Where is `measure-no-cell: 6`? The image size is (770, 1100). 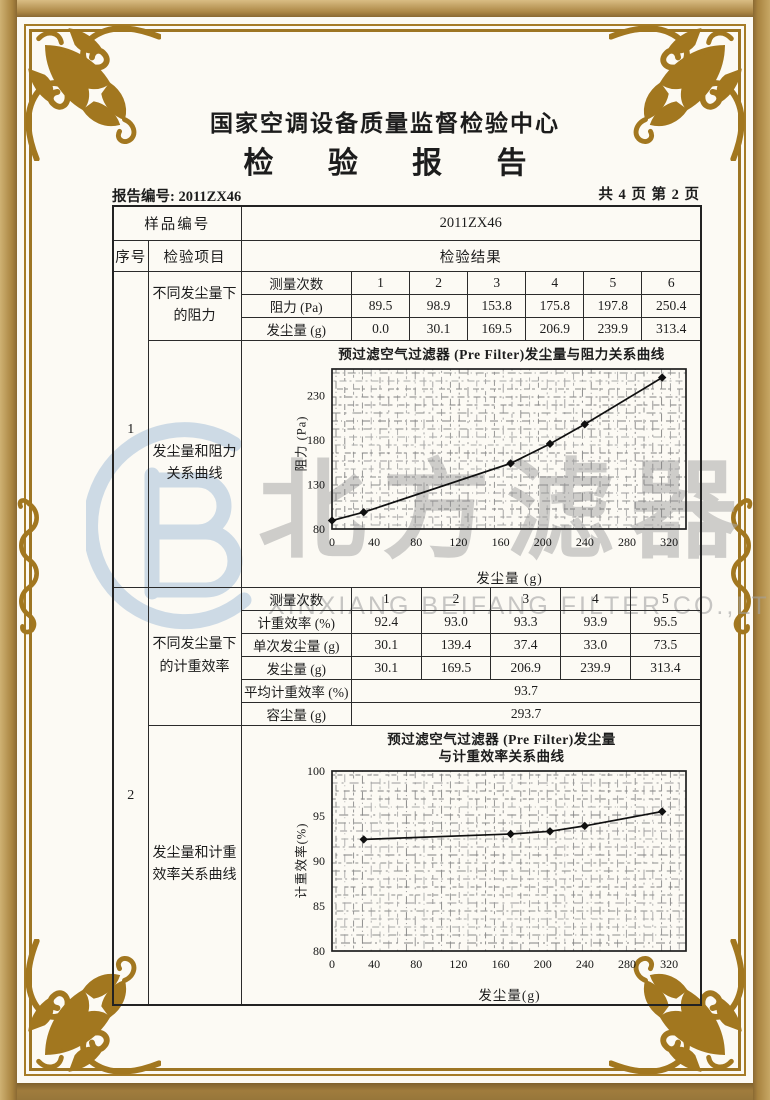 measure-no-cell: 6 is located at coordinates (670, 283).